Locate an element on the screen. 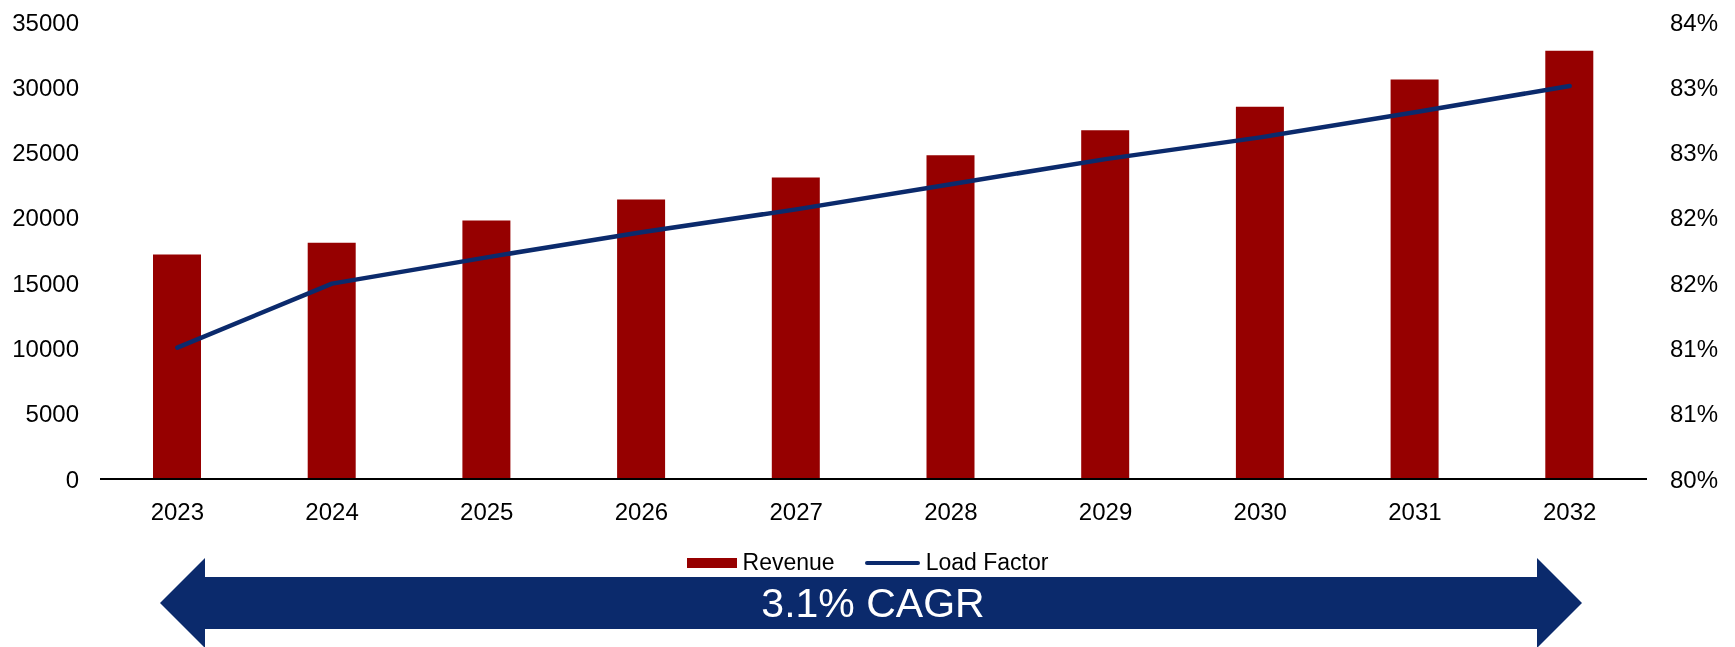 The width and height of the screenshot is (1735, 647). x-tick-label: 2031 is located at coordinates (1415, 512).